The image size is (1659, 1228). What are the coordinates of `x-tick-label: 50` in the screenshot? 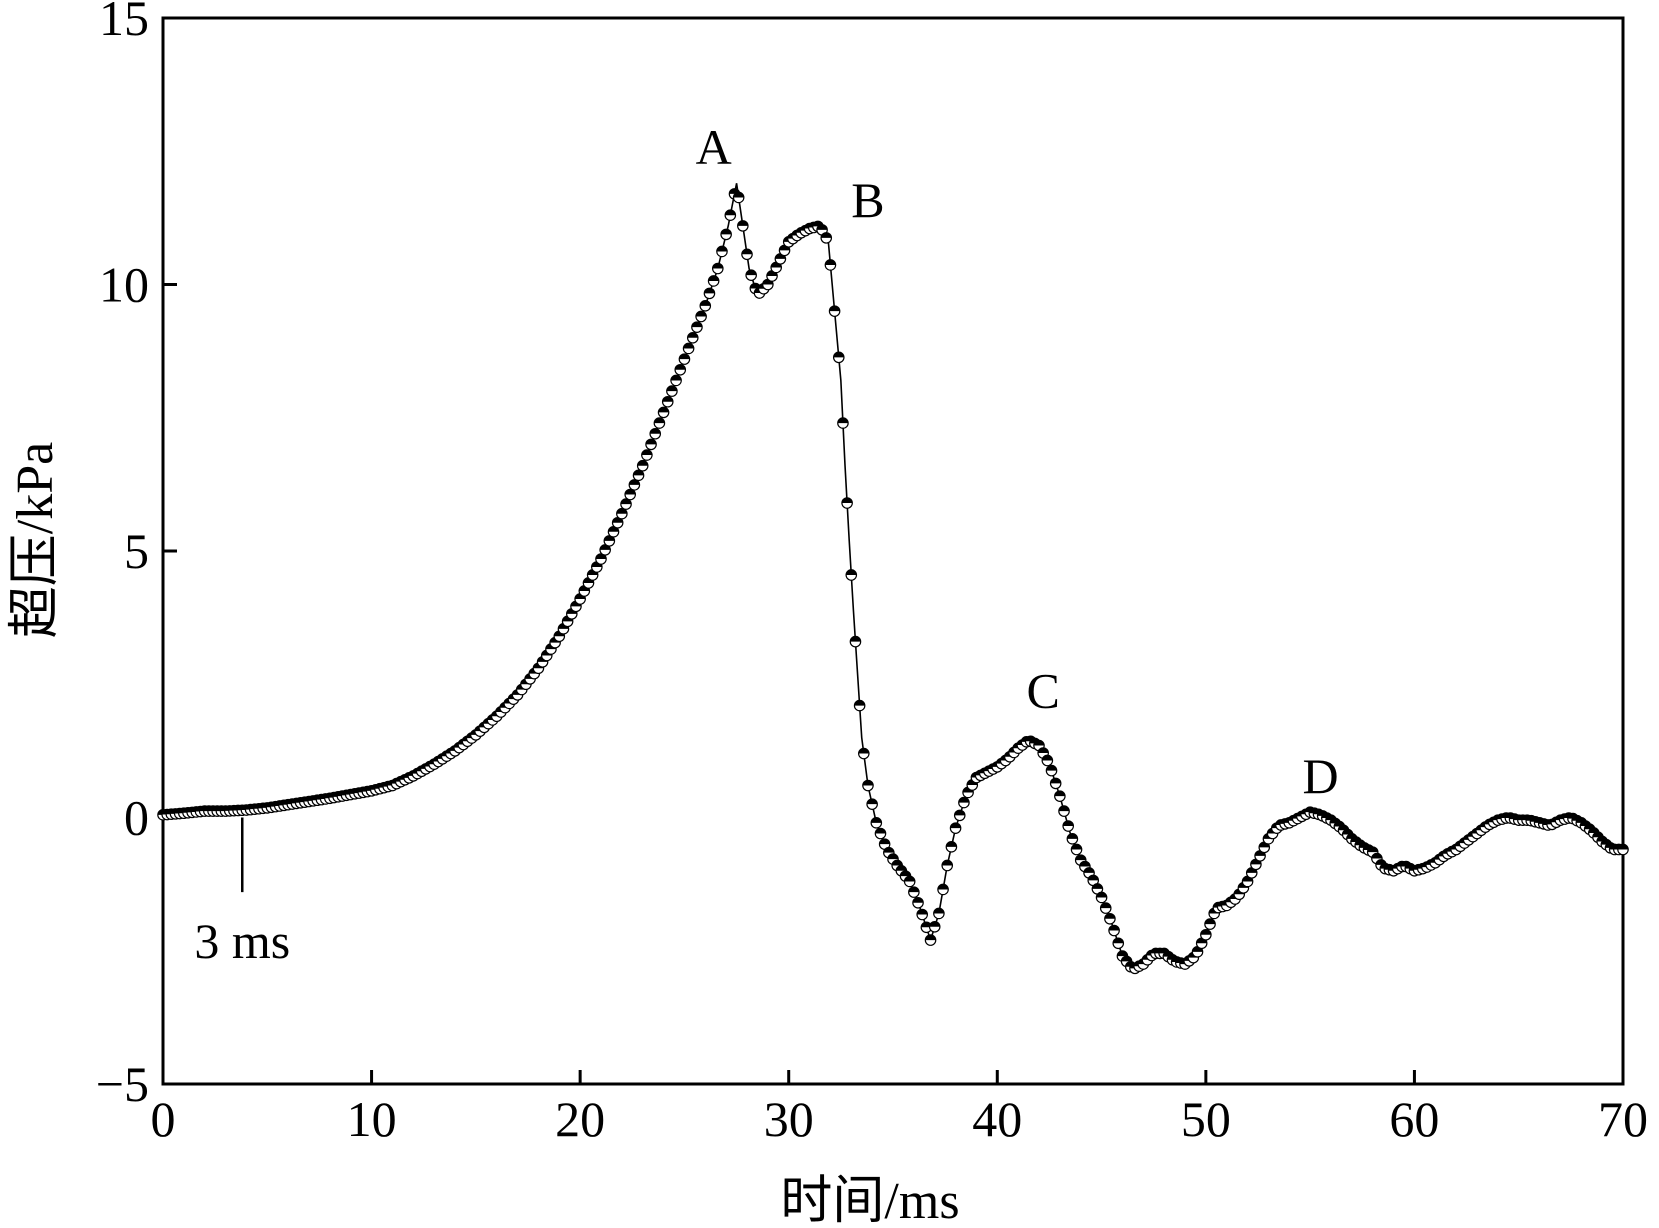 It's located at (1206, 1119).